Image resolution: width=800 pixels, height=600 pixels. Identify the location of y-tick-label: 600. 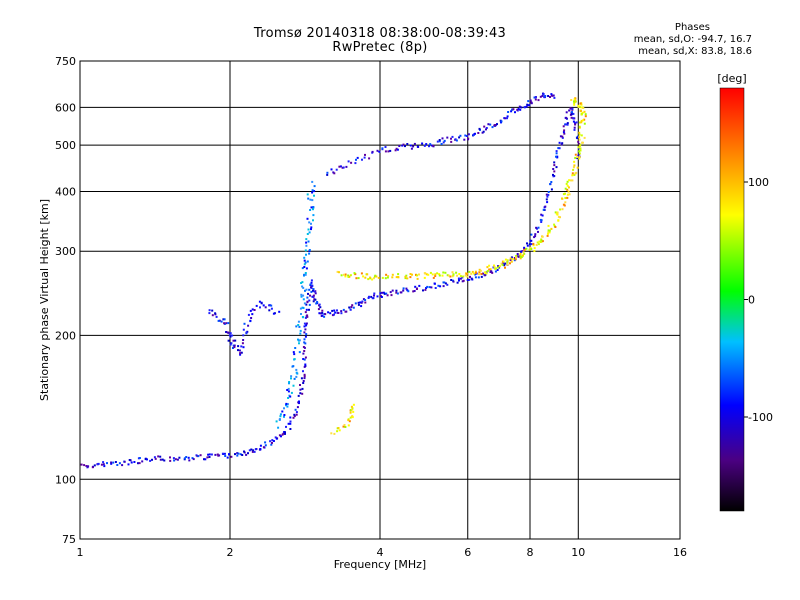
(65, 107).